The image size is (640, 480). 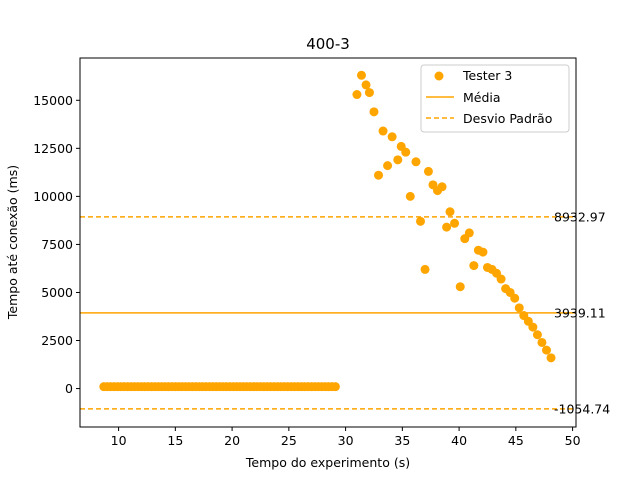 What do you see at coordinates (53, 196) in the screenshot?
I see `y-tick-label: 10000` at bounding box center [53, 196].